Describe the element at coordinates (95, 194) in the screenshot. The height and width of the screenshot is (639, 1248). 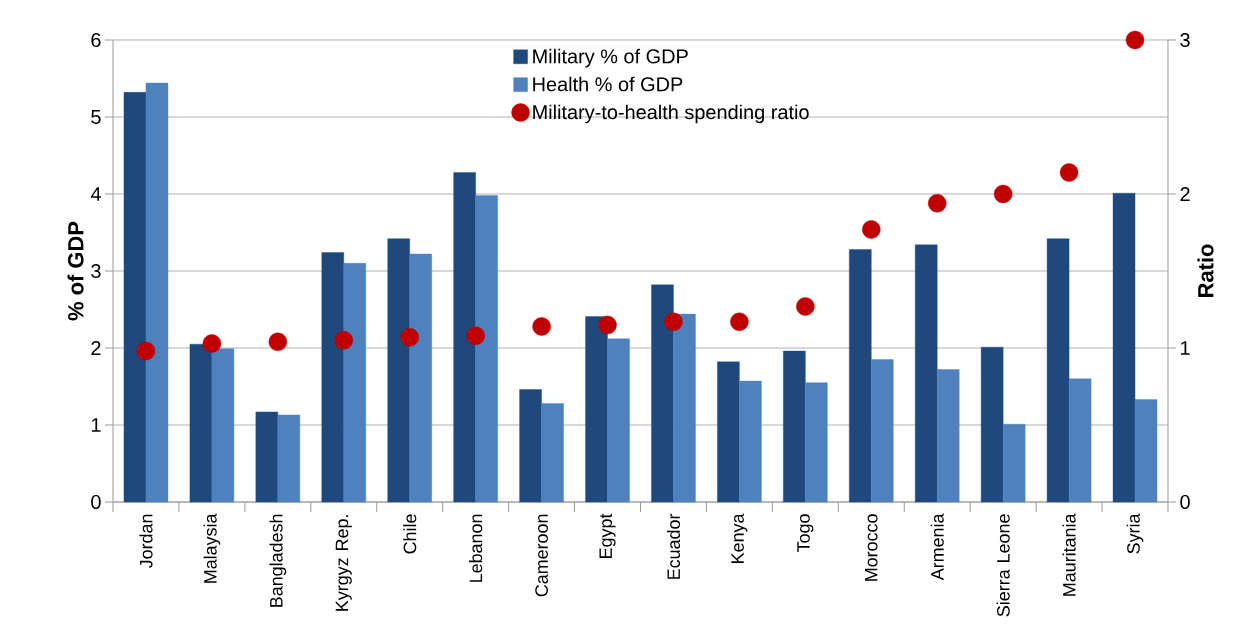
I see `y-tick-label: 4` at that location.